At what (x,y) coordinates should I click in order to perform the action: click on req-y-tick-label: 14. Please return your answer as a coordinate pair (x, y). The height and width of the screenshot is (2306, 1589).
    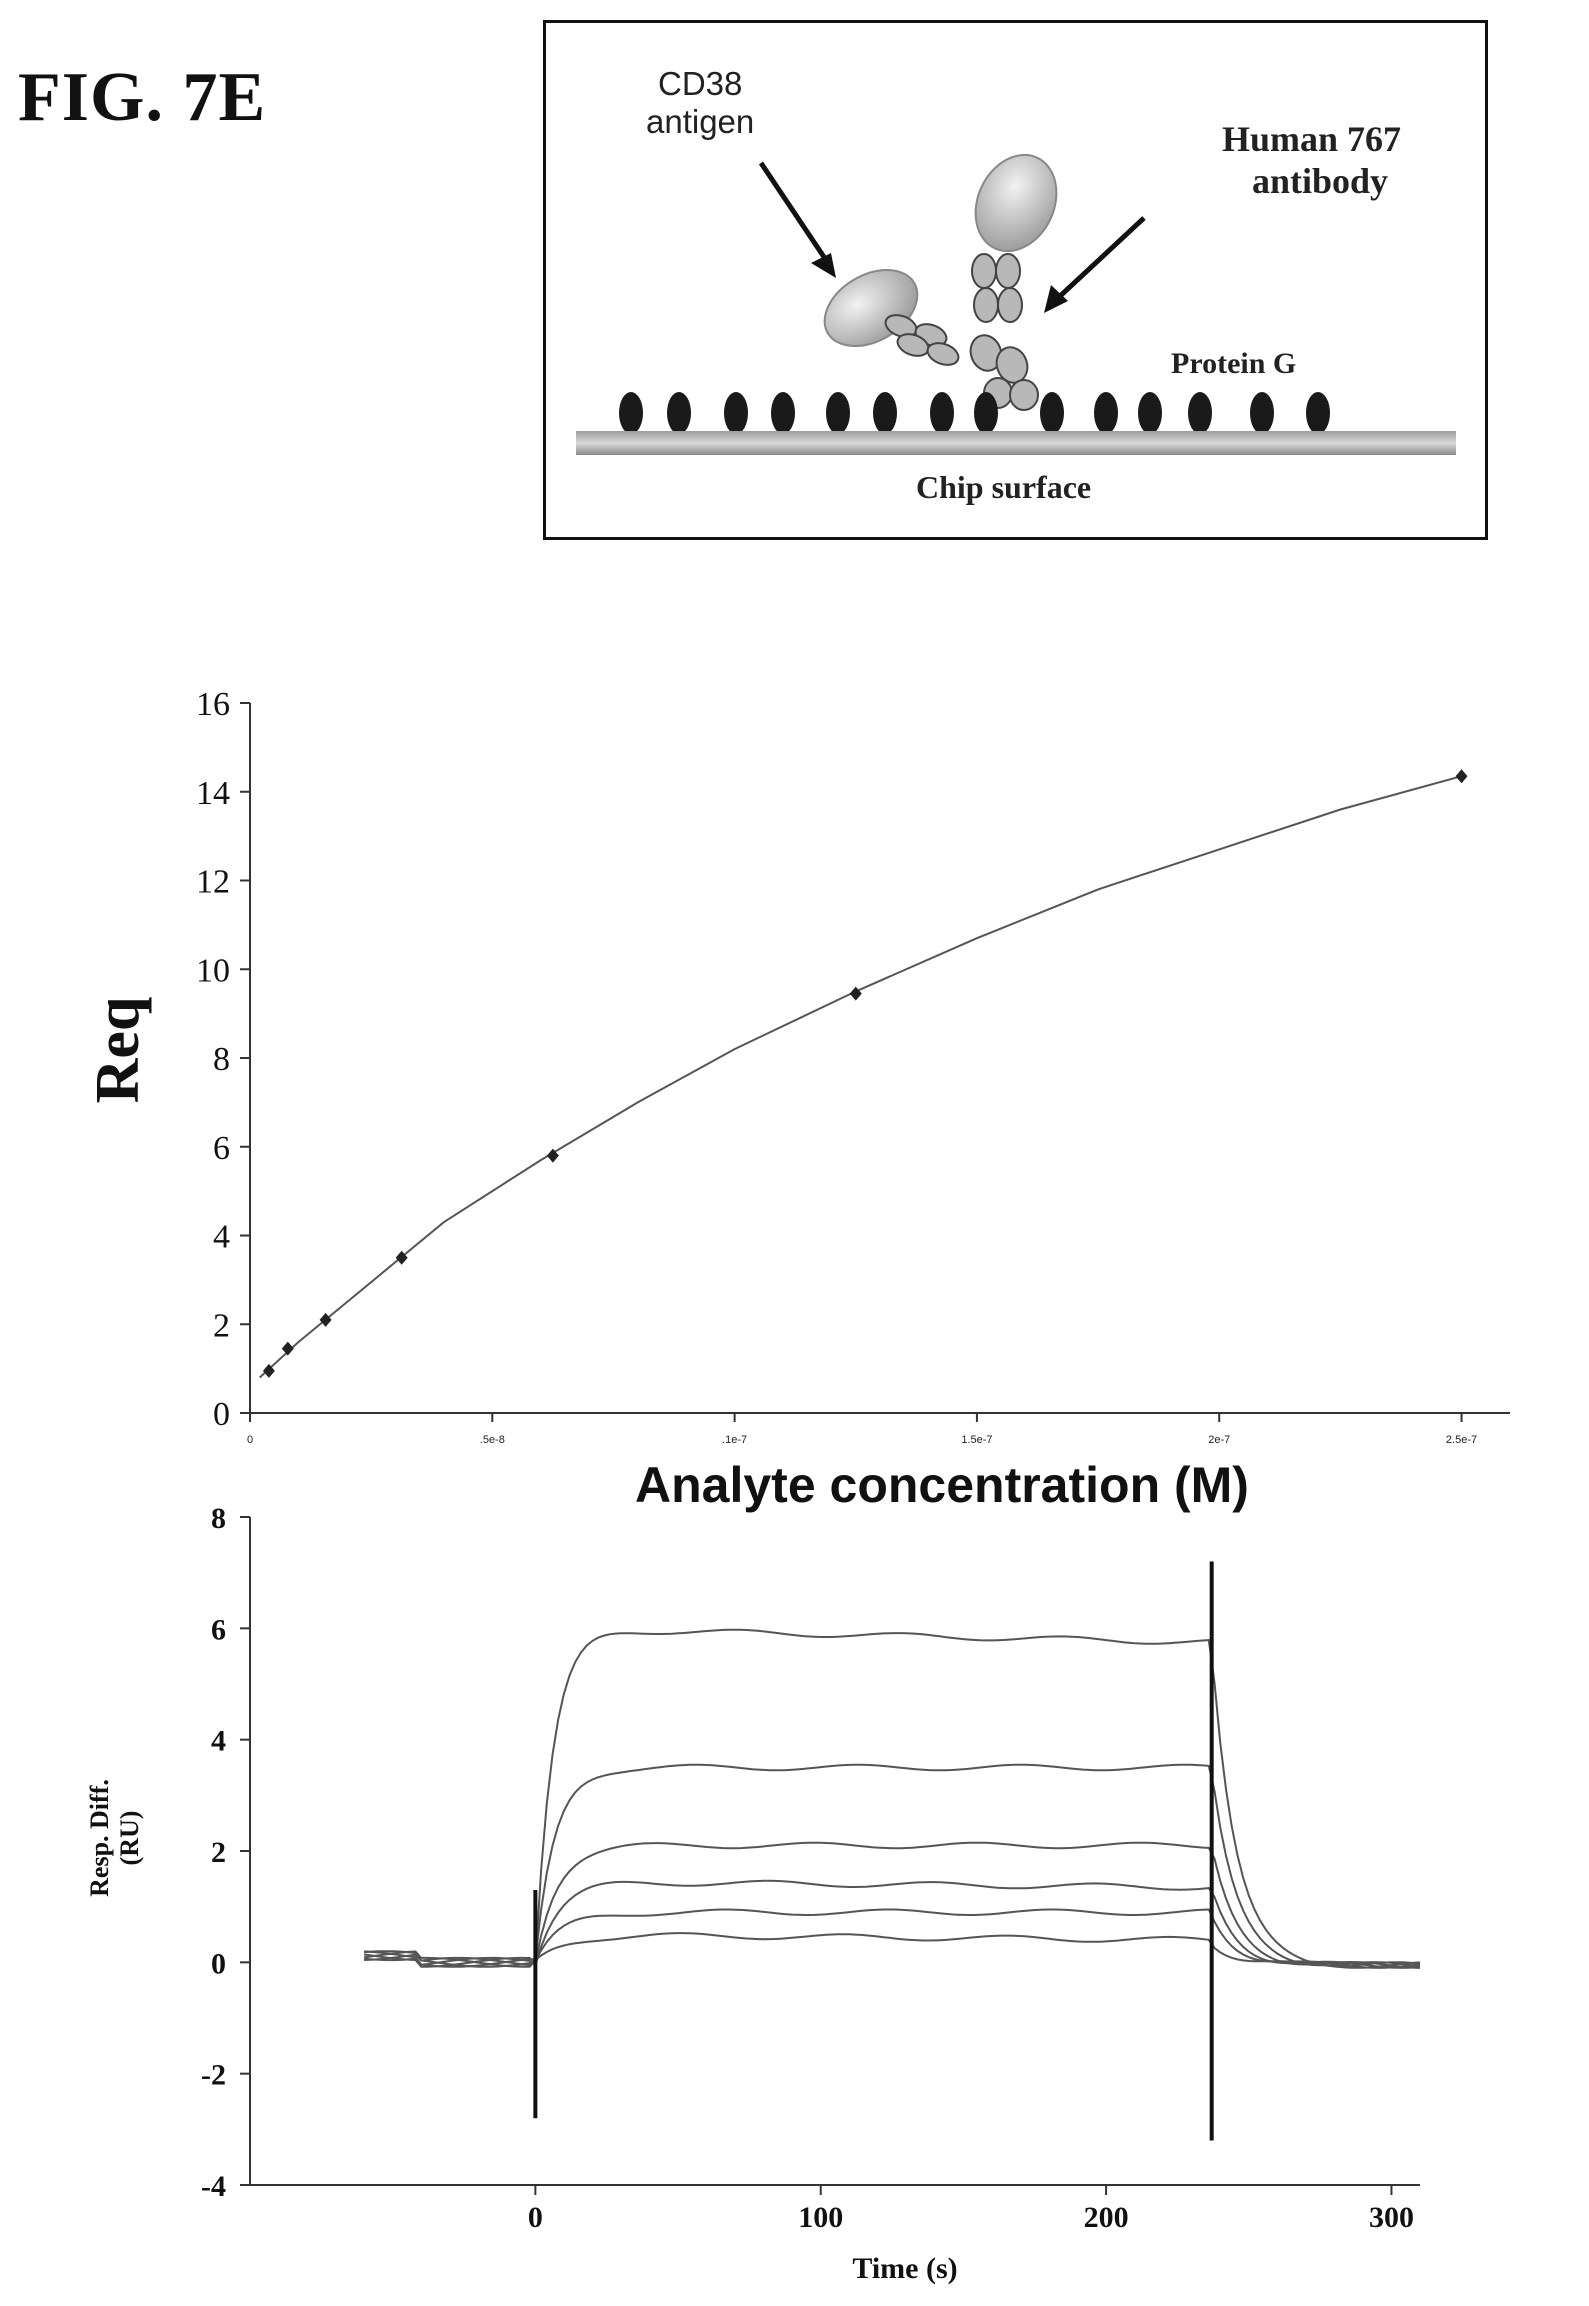
    Looking at the image, I should click on (213, 793).